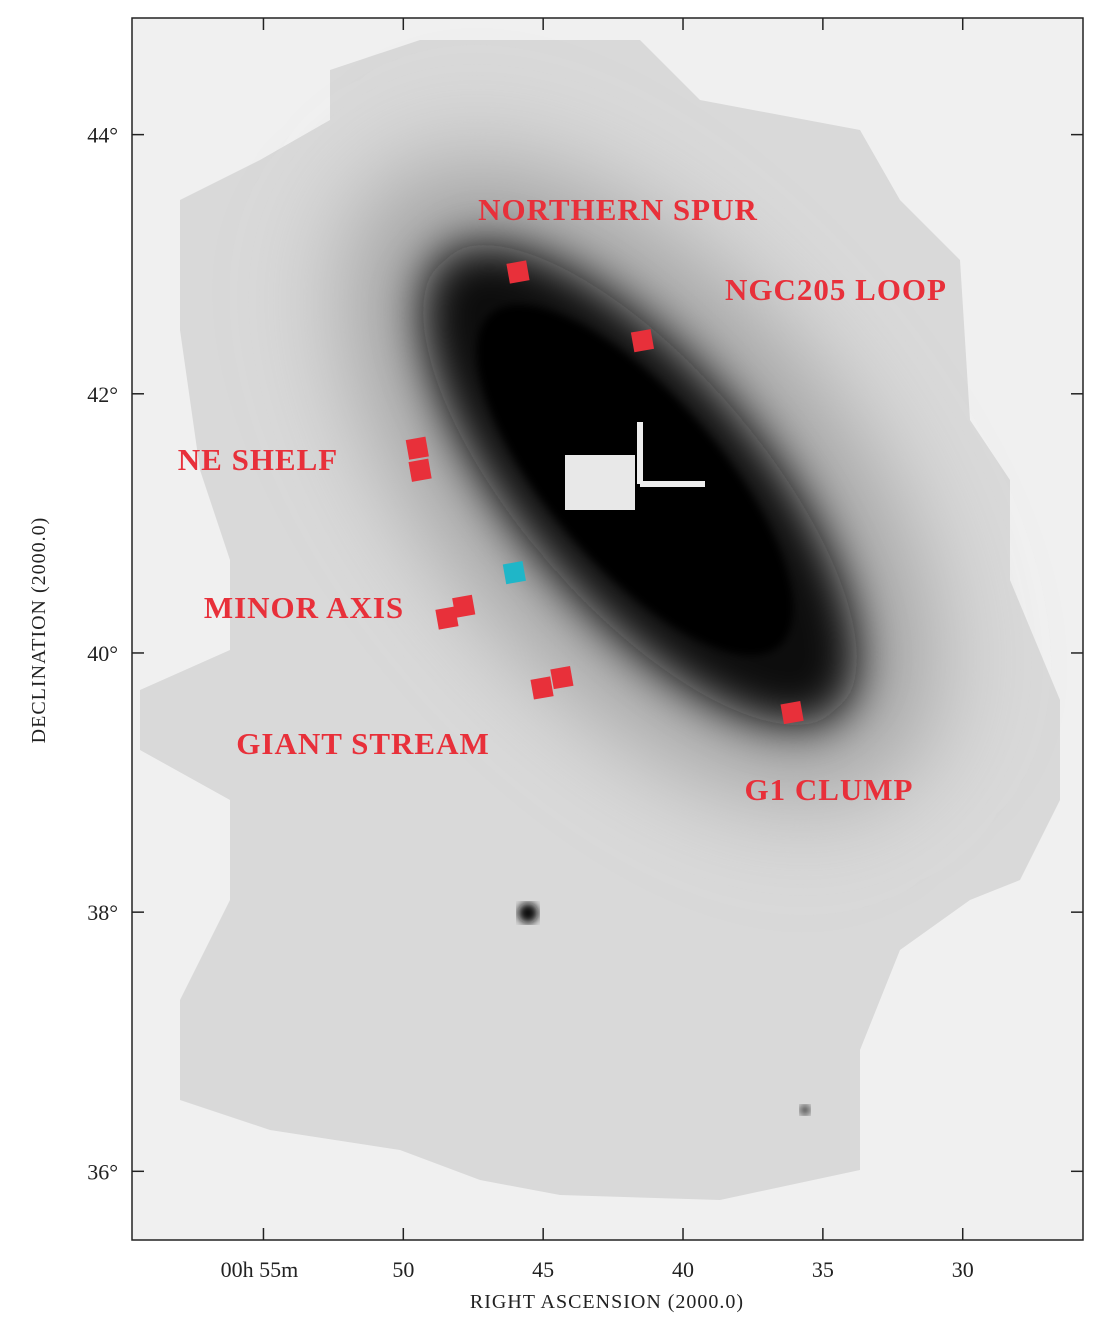 The width and height of the screenshot is (1100, 1327). What do you see at coordinates (102, 653) in the screenshot?
I see `y-tick-label: 40°` at bounding box center [102, 653].